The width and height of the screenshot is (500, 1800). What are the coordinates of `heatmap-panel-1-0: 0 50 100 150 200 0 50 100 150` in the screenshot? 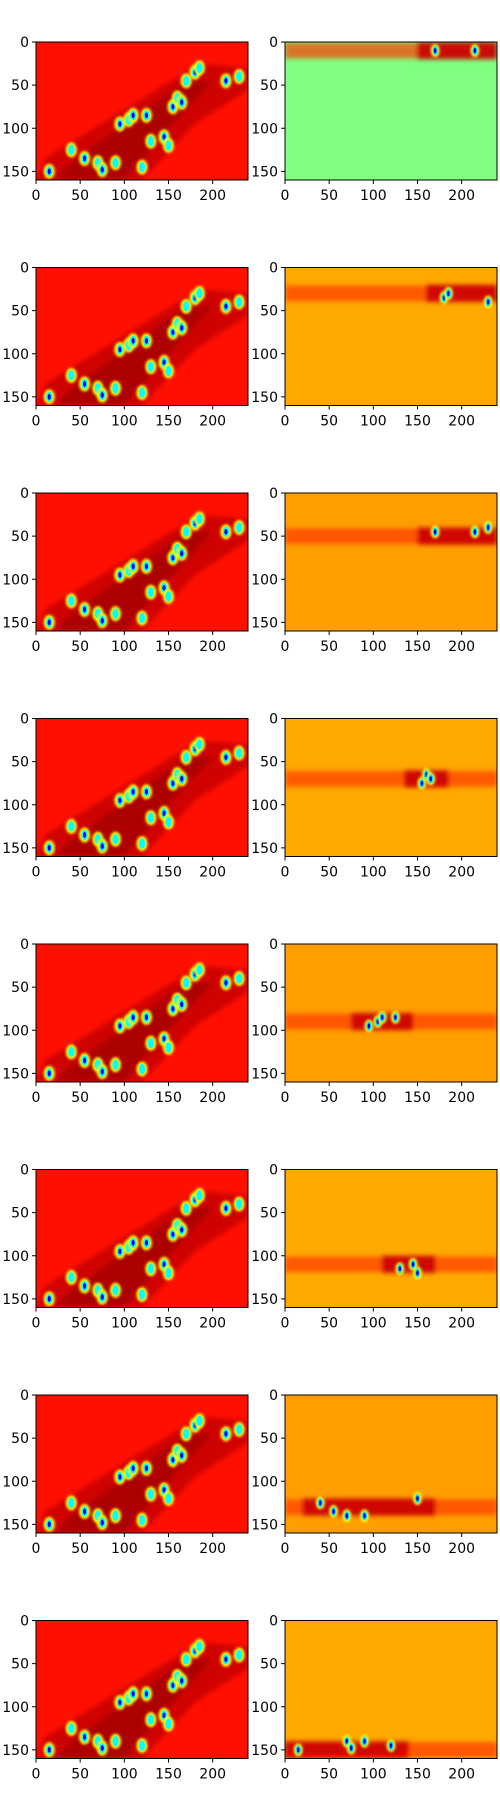 It's located at (125, 345).